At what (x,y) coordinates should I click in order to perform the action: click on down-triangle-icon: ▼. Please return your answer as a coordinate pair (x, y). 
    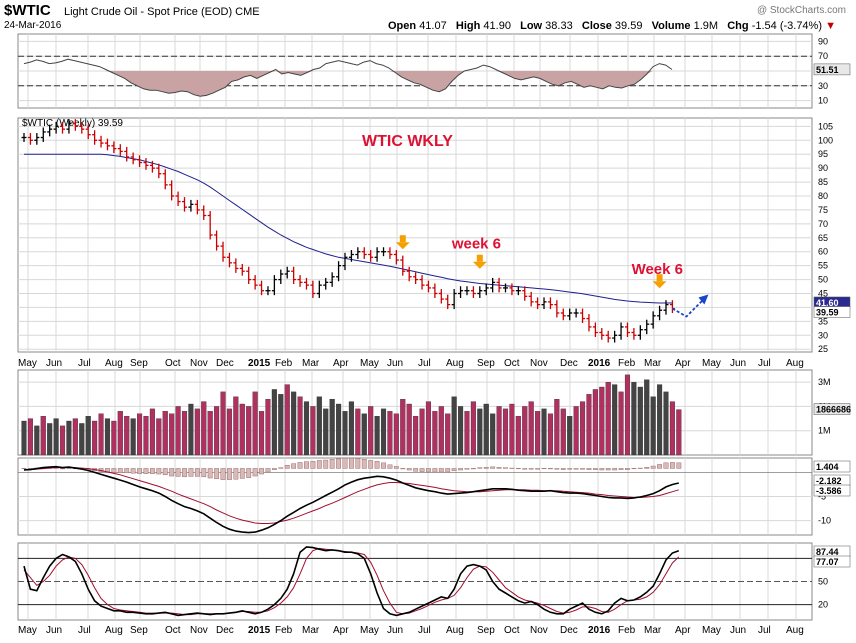
    Looking at the image, I should click on (830, 26).